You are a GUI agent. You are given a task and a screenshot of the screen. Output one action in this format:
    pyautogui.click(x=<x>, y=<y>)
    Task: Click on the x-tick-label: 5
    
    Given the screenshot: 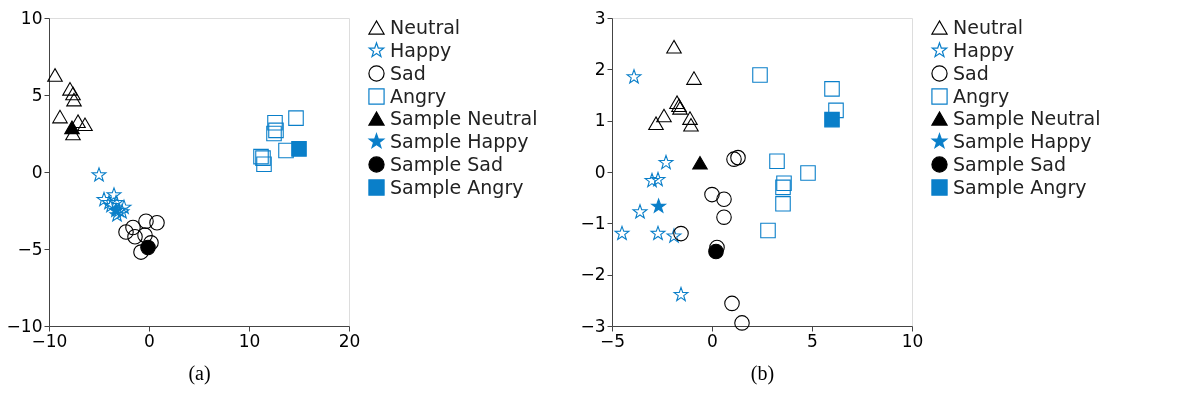 What is the action you would take?
    pyautogui.click(x=812, y=340)
    